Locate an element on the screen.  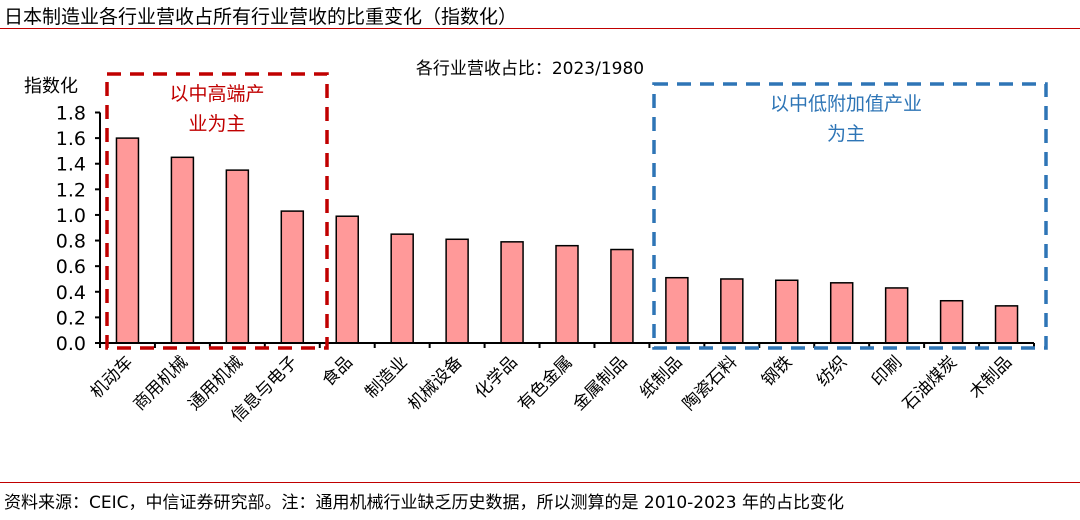
y-tick-label: 0.4 is located at coordinates (71, 293).